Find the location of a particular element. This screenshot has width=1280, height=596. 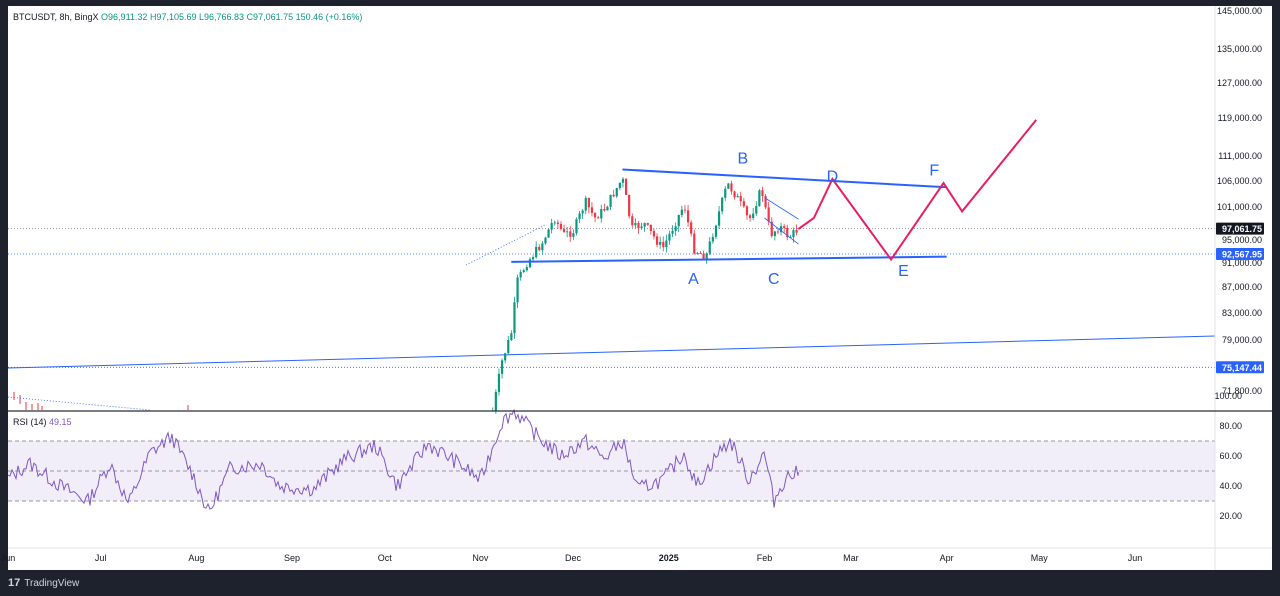

time-tick-label: Apr is located at coordinates (947, 558).